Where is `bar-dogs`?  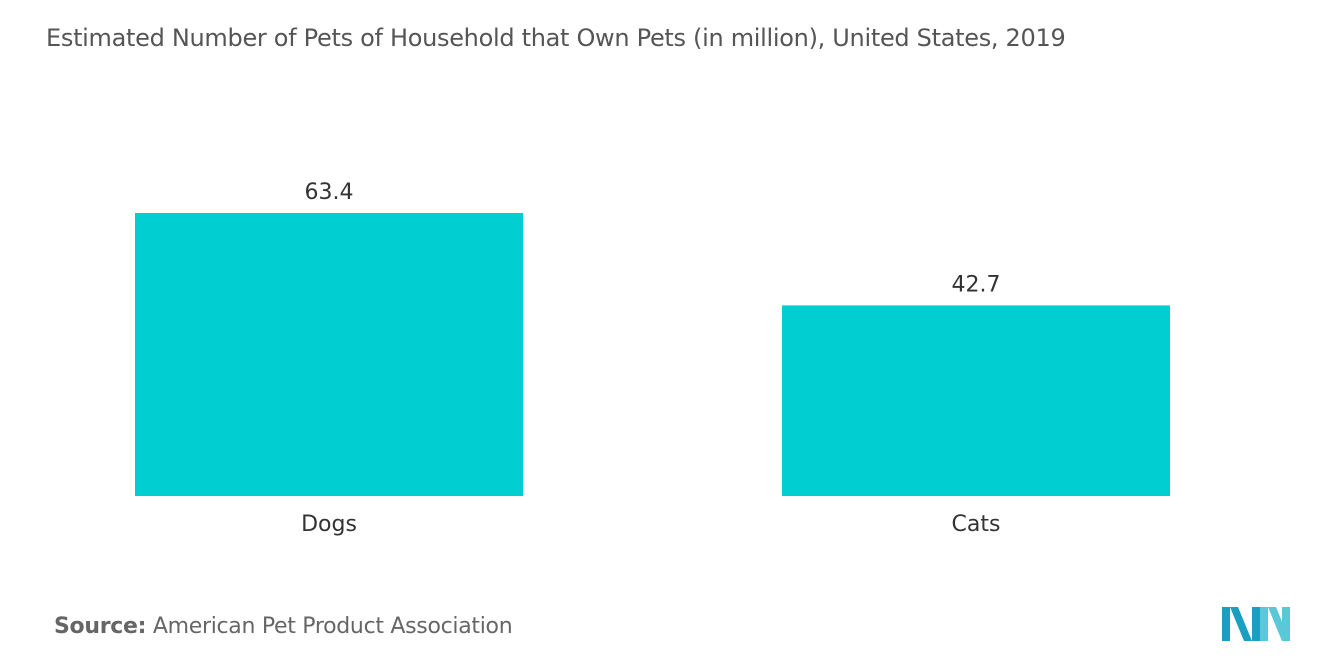
bar-dogs is located at coordinates (329, 354).